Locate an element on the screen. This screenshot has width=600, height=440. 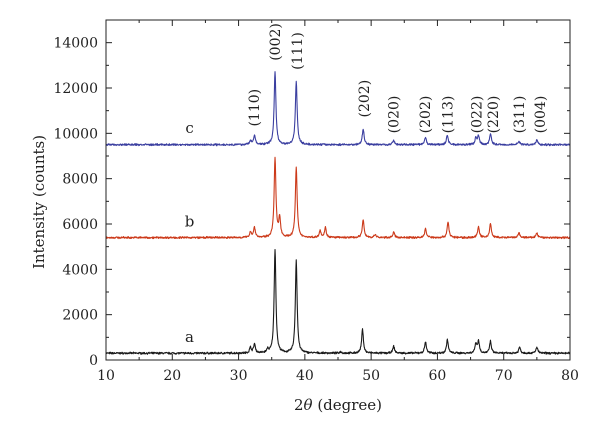
x-axis-title-suffix: (degree) is located at coordinates (347, 405).